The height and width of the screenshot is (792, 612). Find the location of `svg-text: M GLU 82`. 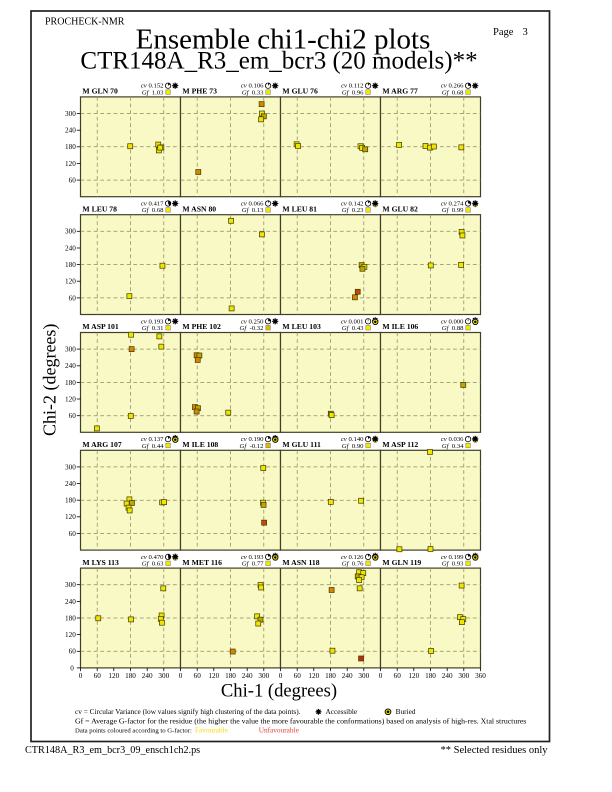

svg-text: M GLU 82 is located at coordinates (400, 208).